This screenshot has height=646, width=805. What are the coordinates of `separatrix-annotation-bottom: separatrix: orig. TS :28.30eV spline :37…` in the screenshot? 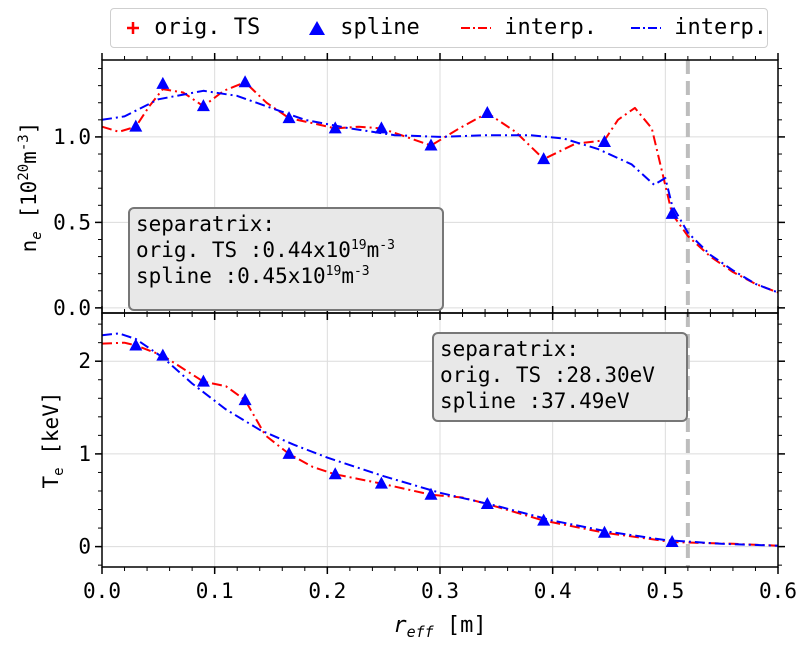 It's located at (560, 377).